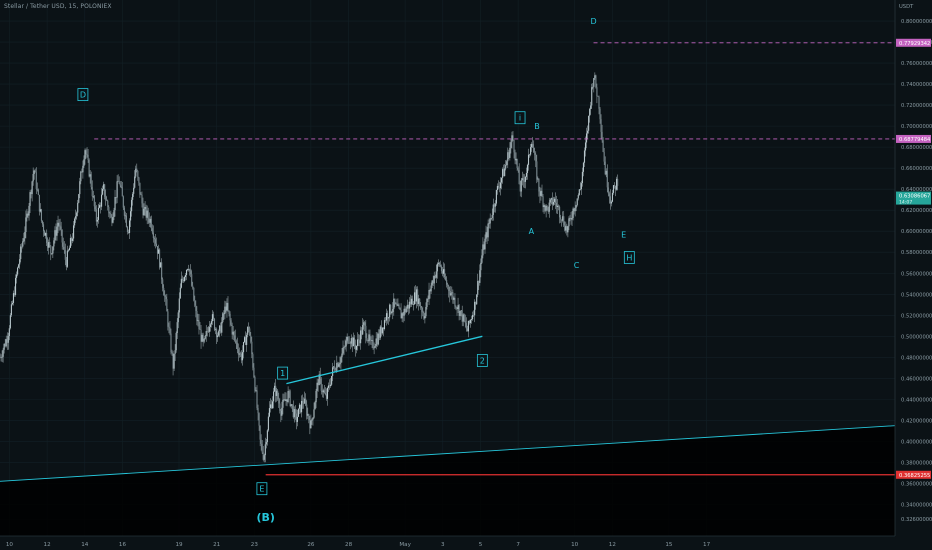 The image size is (932, 550). What do you see at coordinates (916, 22) in the screenshot?
I see `y-tick-label: 0.80000000` at bounding box center [916, 22].